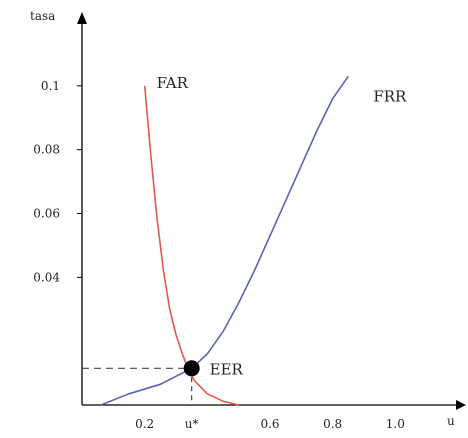 This screenshot has height=438, width=468. I want to click on x-tick-label: 0.6, so click(269, 424).